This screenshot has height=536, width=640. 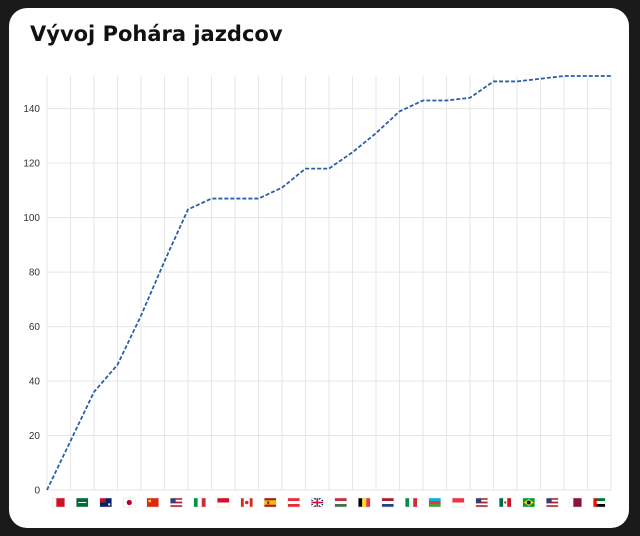 I want to click on belgium-flag-icon, so click(x=364, y=502).